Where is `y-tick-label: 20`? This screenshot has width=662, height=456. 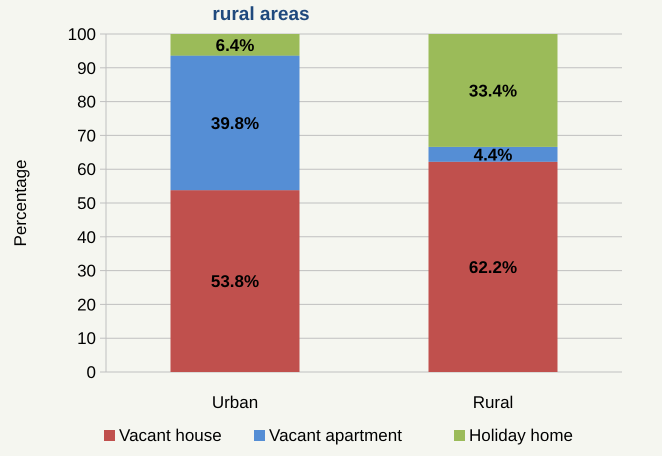
y-tick-label: 20 is located at coordinates (86, 304).